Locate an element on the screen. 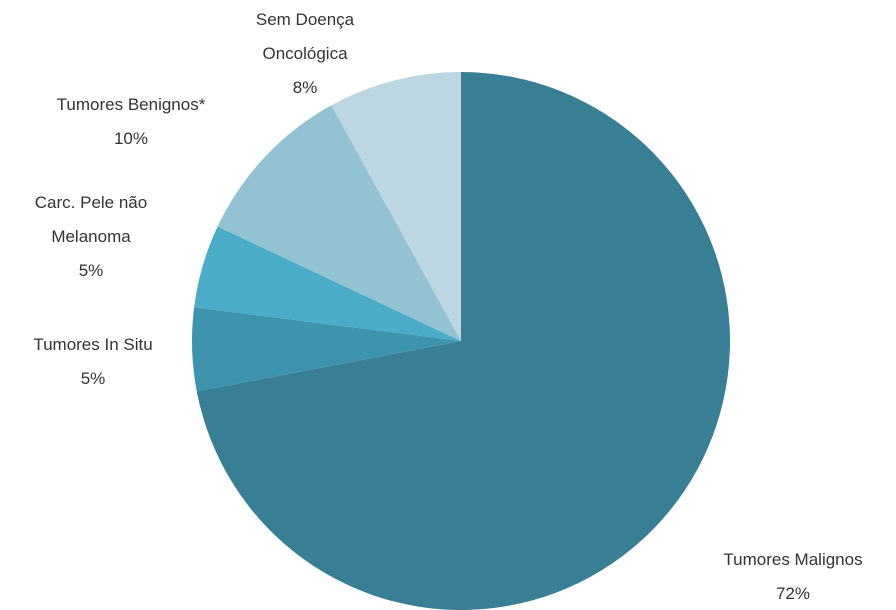 The height and width of the screenshot is (610, 896). slice-label: Sem Doença Oncológica 8% is located at coordinates (305, 54).